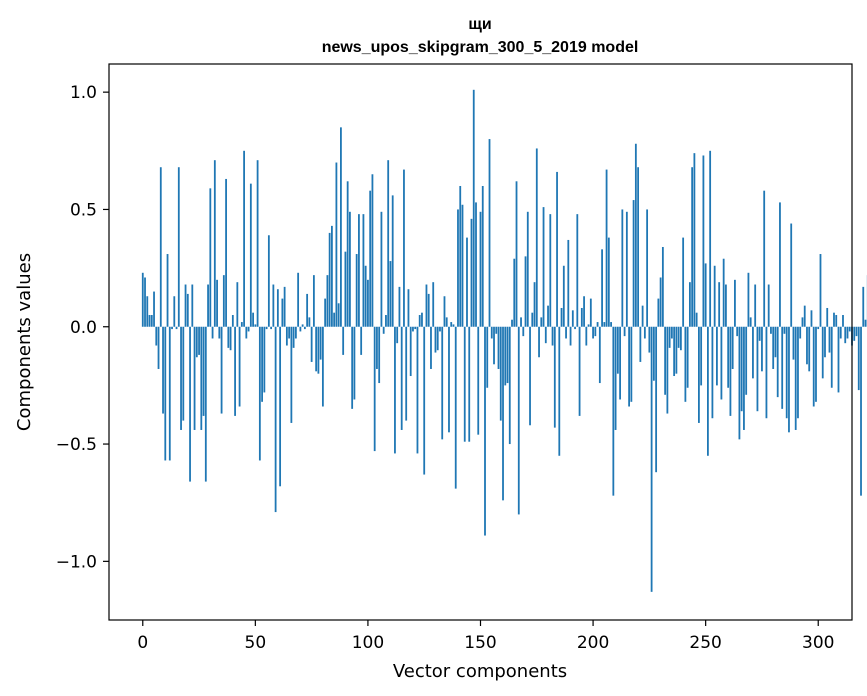 The width and height of the screenshot is (867, 696). What do you see at coordinates (142, 643) in the screenshot?
I see `x-tick-label: 0` at bounding box center [142, 643].